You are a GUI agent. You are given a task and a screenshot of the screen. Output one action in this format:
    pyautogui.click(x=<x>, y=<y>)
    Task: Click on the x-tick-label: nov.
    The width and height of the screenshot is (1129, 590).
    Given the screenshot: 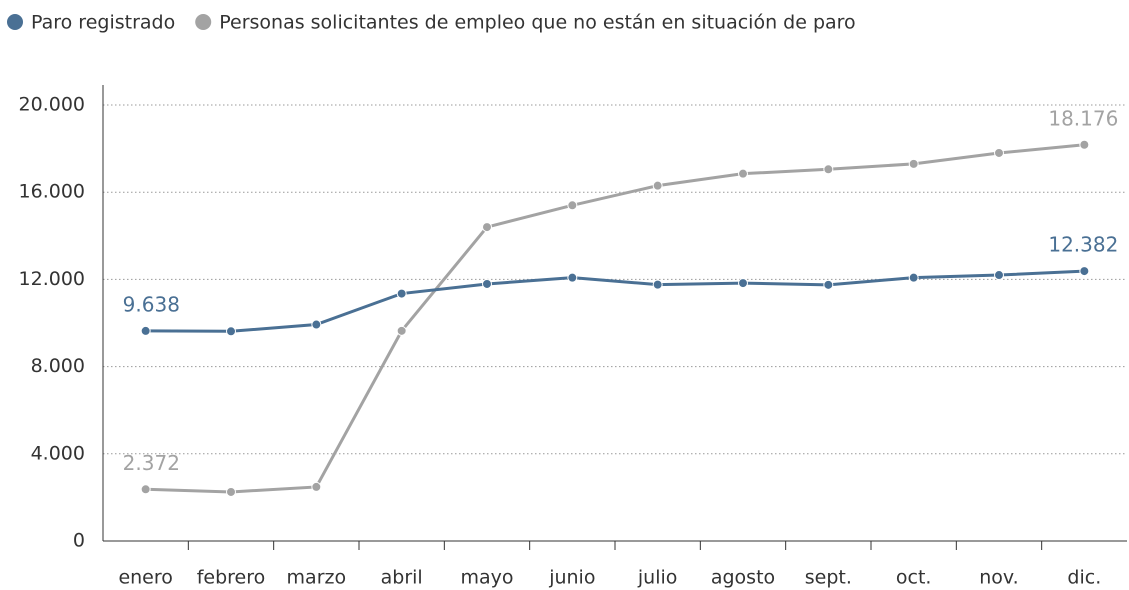 What is the action you would take?
    pyautogui.click(x=998, y=578)
    